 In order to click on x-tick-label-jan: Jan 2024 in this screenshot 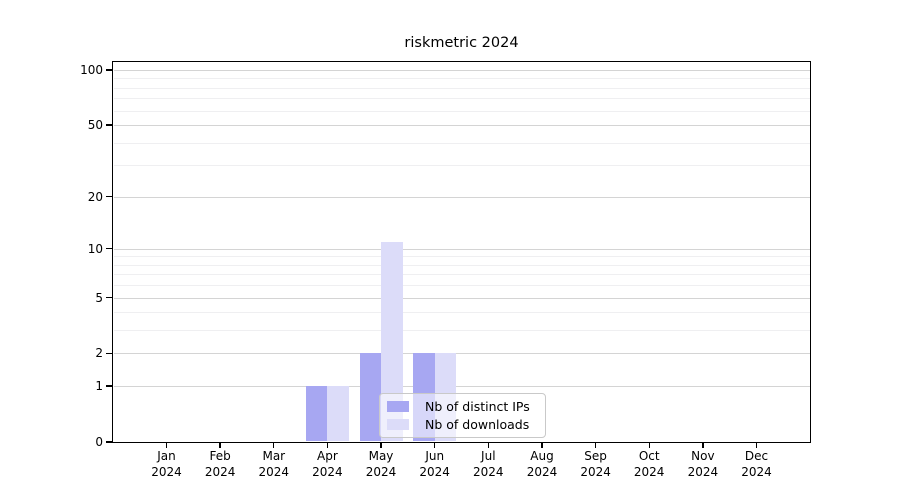, I will do `click(166, 464)`.